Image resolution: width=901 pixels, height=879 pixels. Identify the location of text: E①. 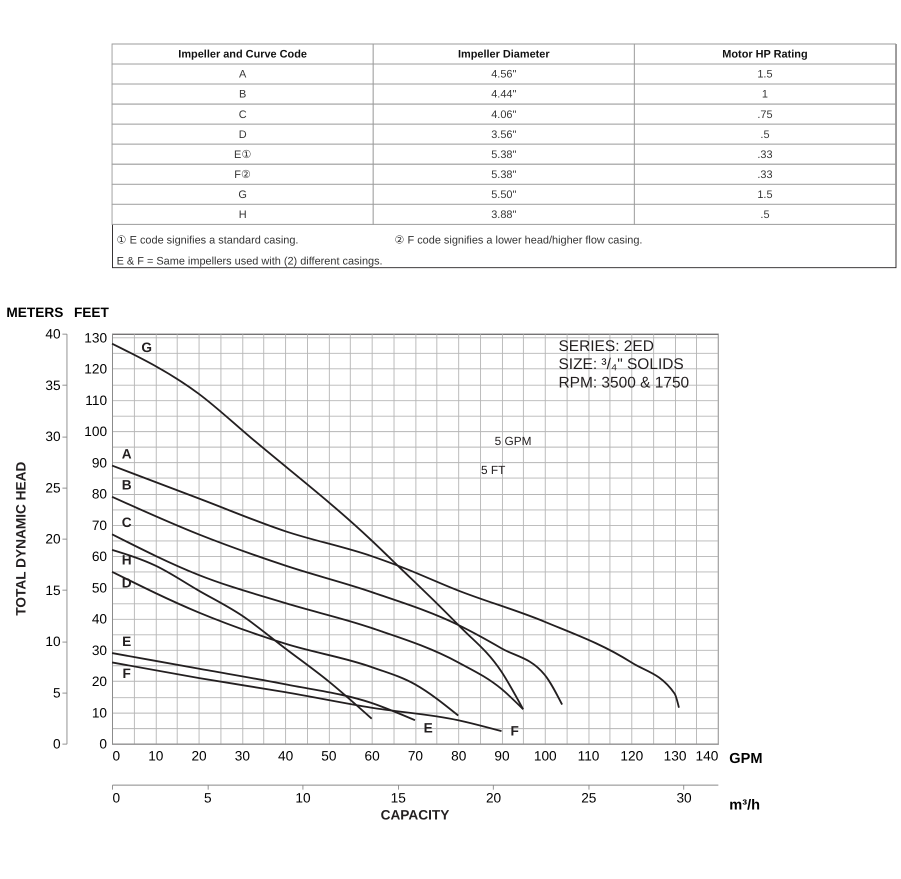
(243, 154).